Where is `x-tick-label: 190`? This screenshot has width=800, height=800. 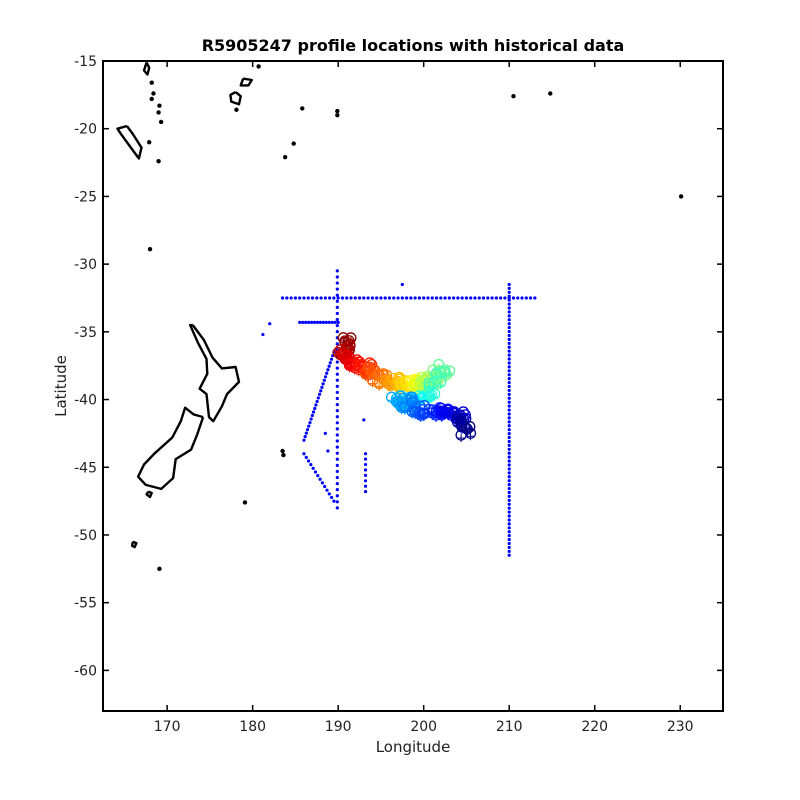 x-tick-label: 190 is located at coordinates (338, 727).